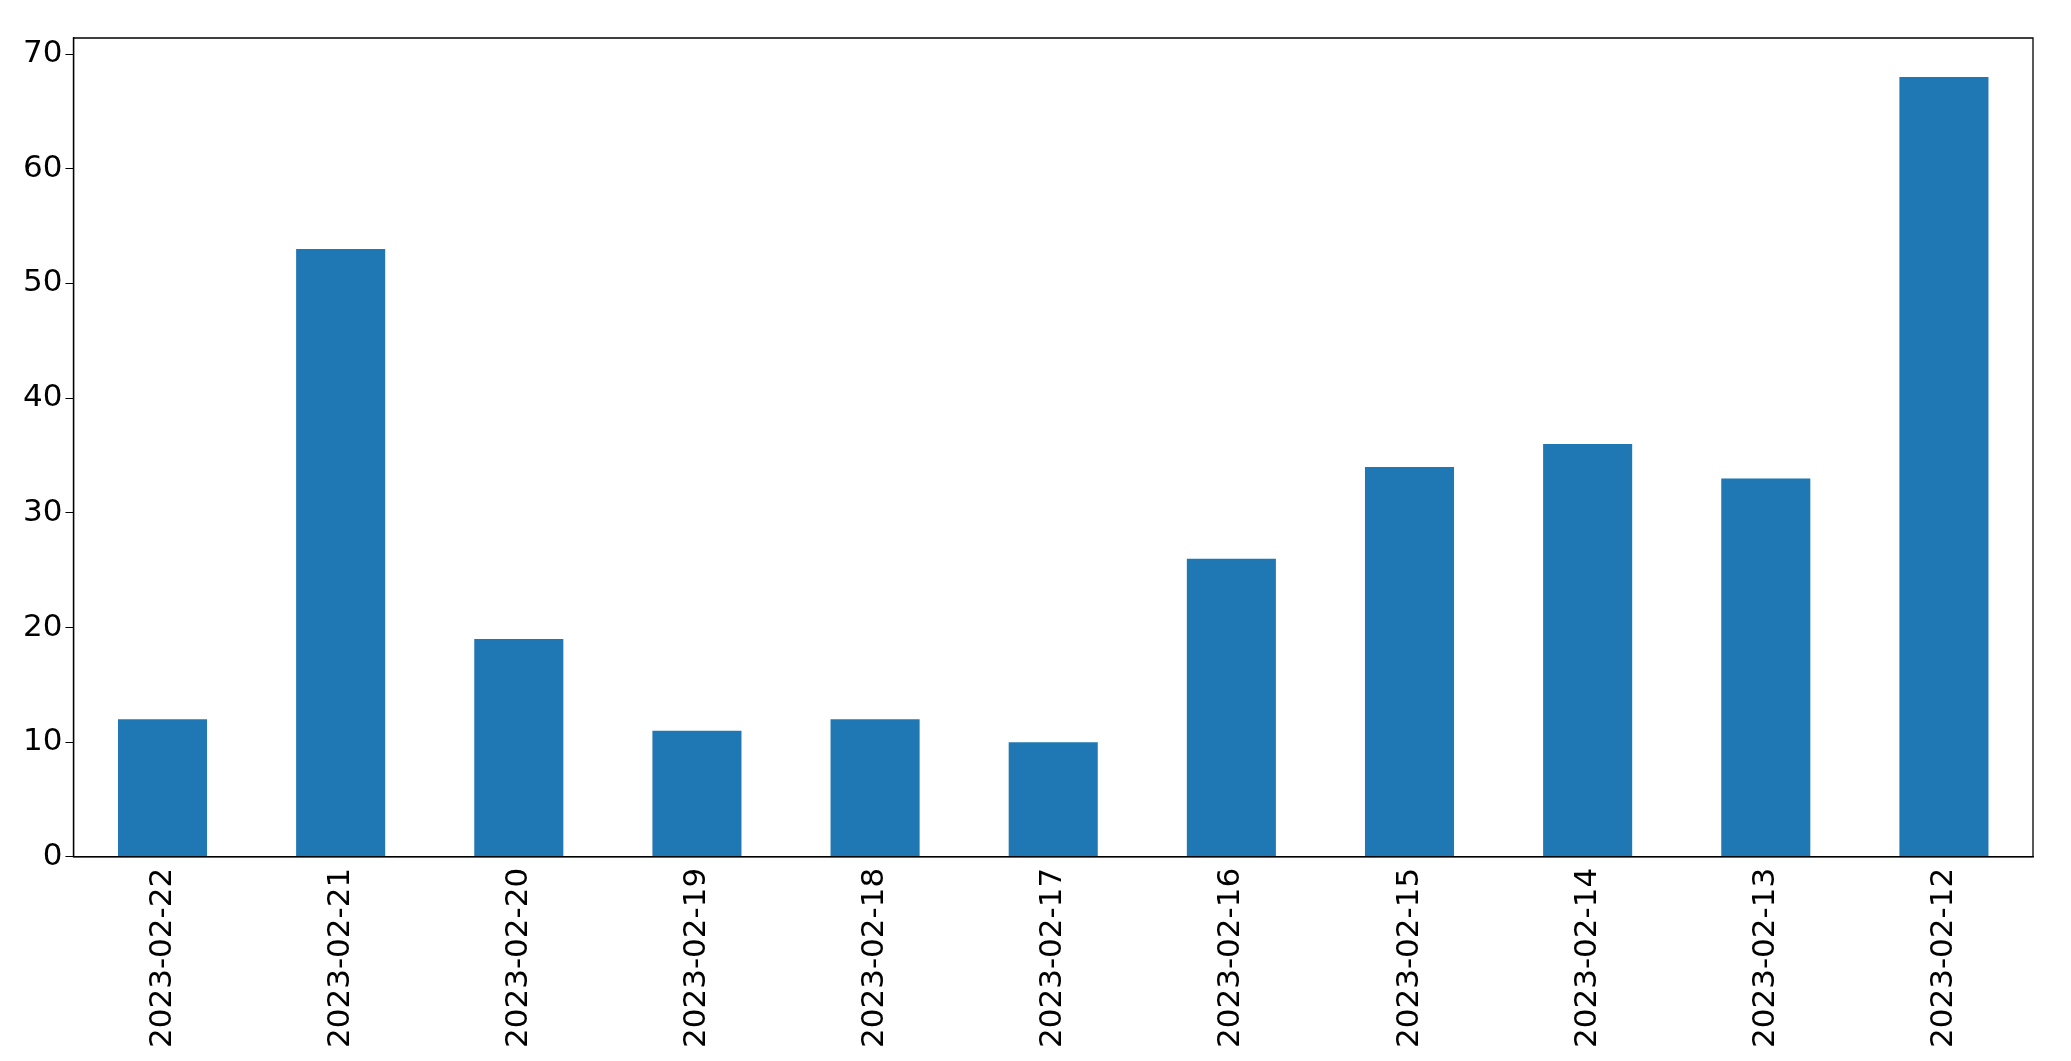  I want to click on x-tick-label: 2023-02-14, so click(1584, 958).